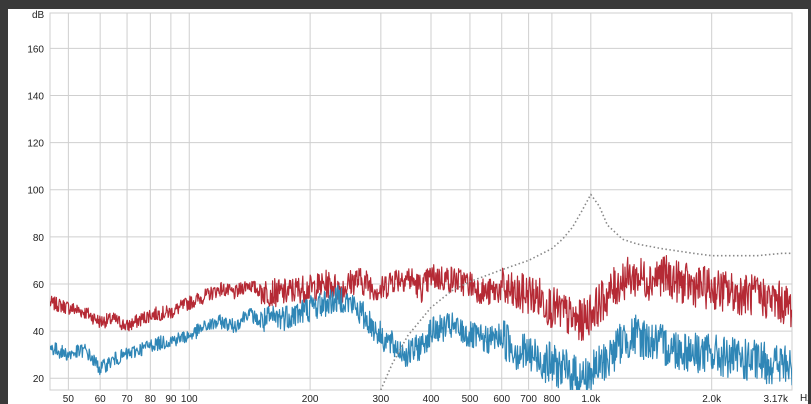 Image resolution: width=811 pixels, height=404 pixels. I want to click on y-tick-label: 120, so click(35, 144).